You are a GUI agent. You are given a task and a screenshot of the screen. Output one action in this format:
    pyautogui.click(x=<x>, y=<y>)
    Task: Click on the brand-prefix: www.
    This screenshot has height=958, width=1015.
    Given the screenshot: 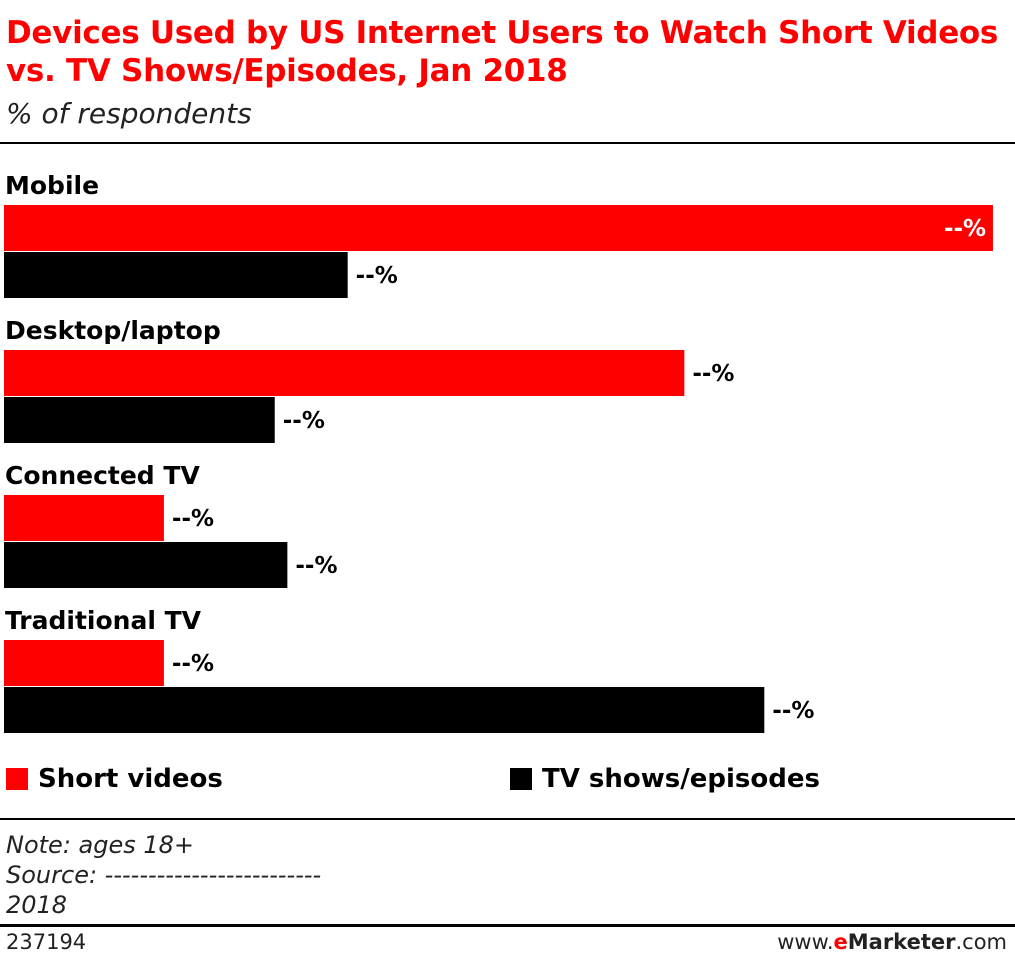 What is the action you would take?
    pyautogui.click(x=805, y=942)
    